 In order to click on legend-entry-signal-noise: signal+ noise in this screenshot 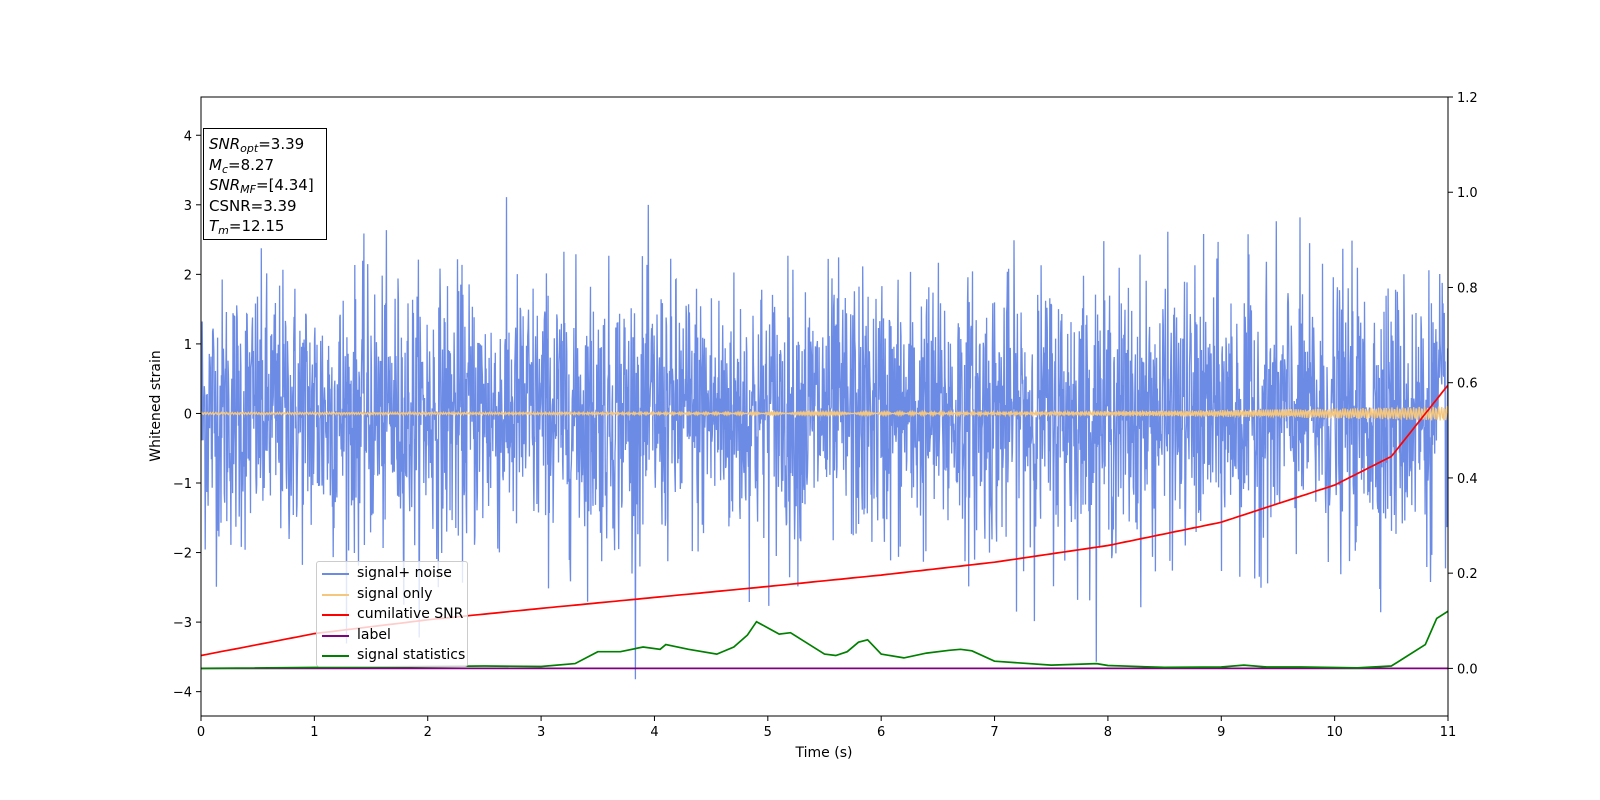, I will do `click(392, 573)`.